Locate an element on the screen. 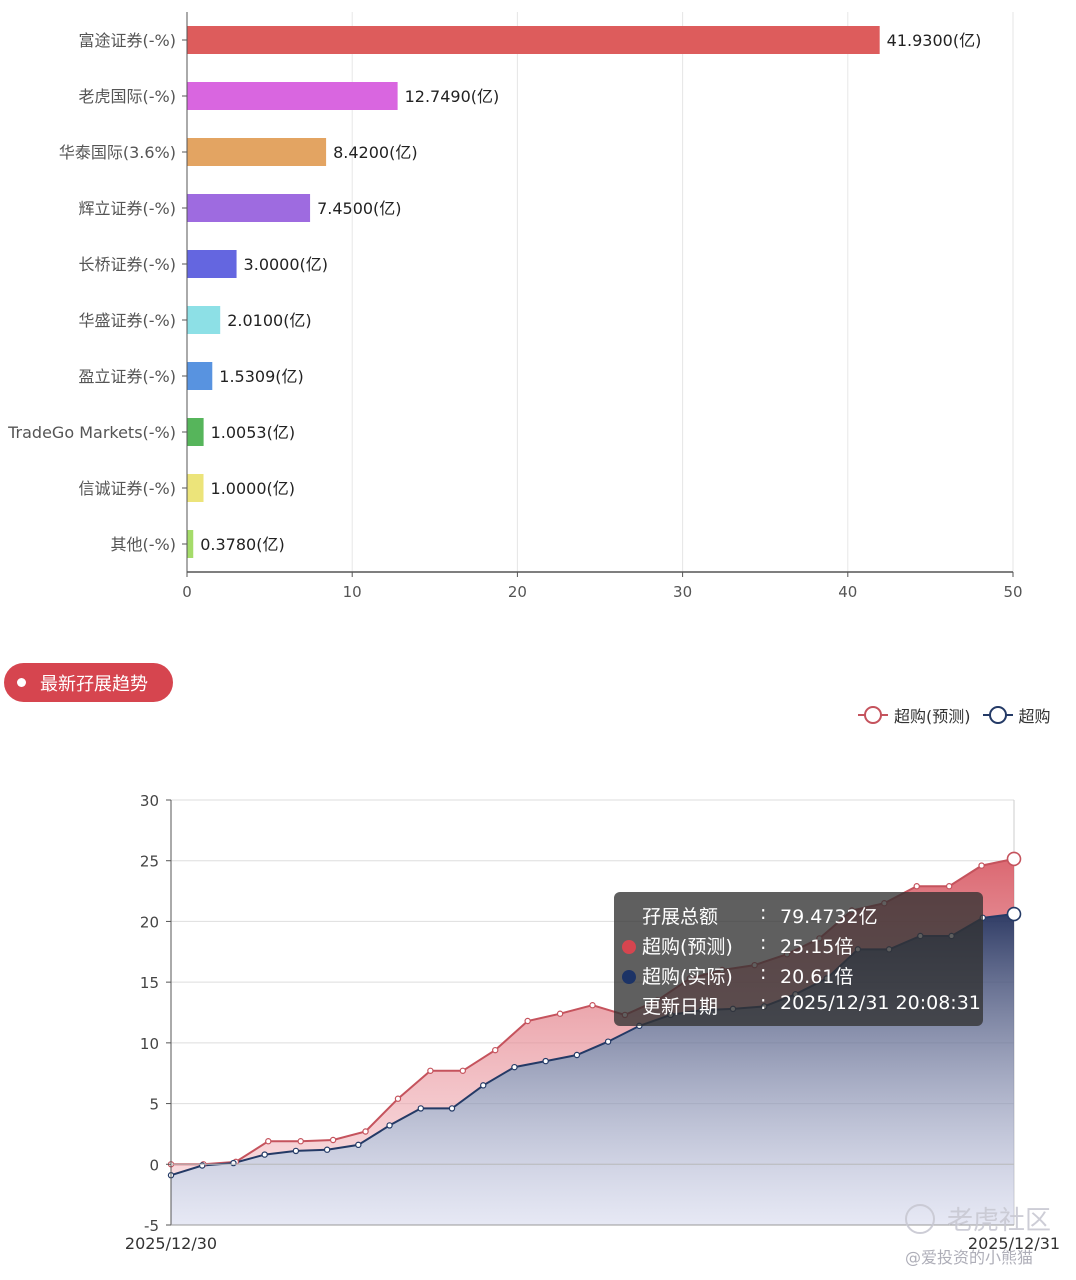  legend-actual-circle-icon is located at coordinates (997, 715).